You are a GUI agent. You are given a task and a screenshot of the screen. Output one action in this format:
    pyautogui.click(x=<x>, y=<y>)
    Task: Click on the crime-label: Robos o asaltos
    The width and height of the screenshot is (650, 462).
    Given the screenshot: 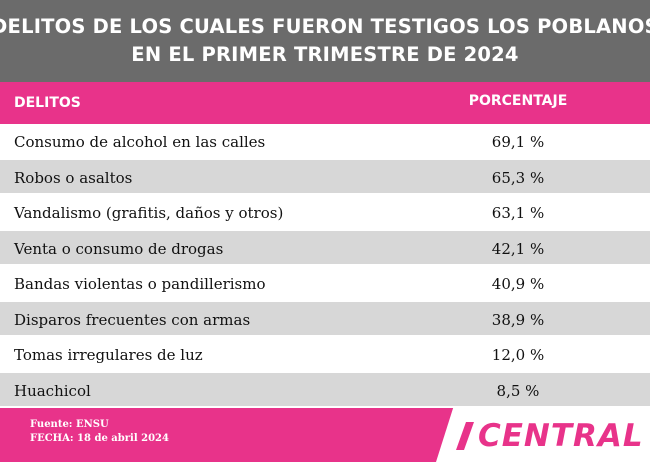 What is the action you would take?
    pyautogui.click(x=73, y=177)
    